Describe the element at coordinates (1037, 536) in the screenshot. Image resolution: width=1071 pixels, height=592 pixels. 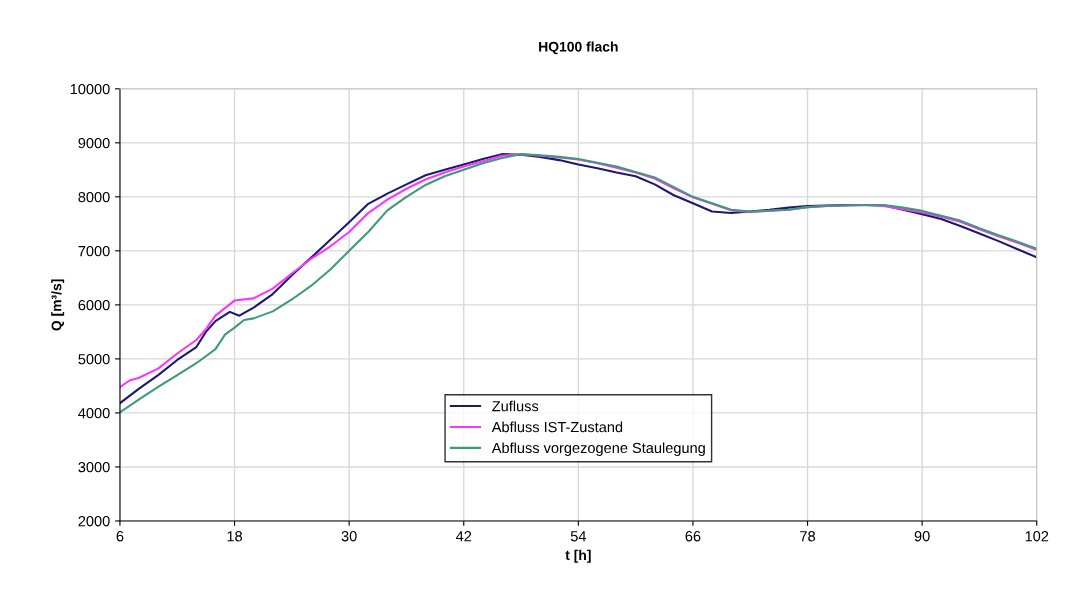
I see `x-tick-label: 102` at that location.